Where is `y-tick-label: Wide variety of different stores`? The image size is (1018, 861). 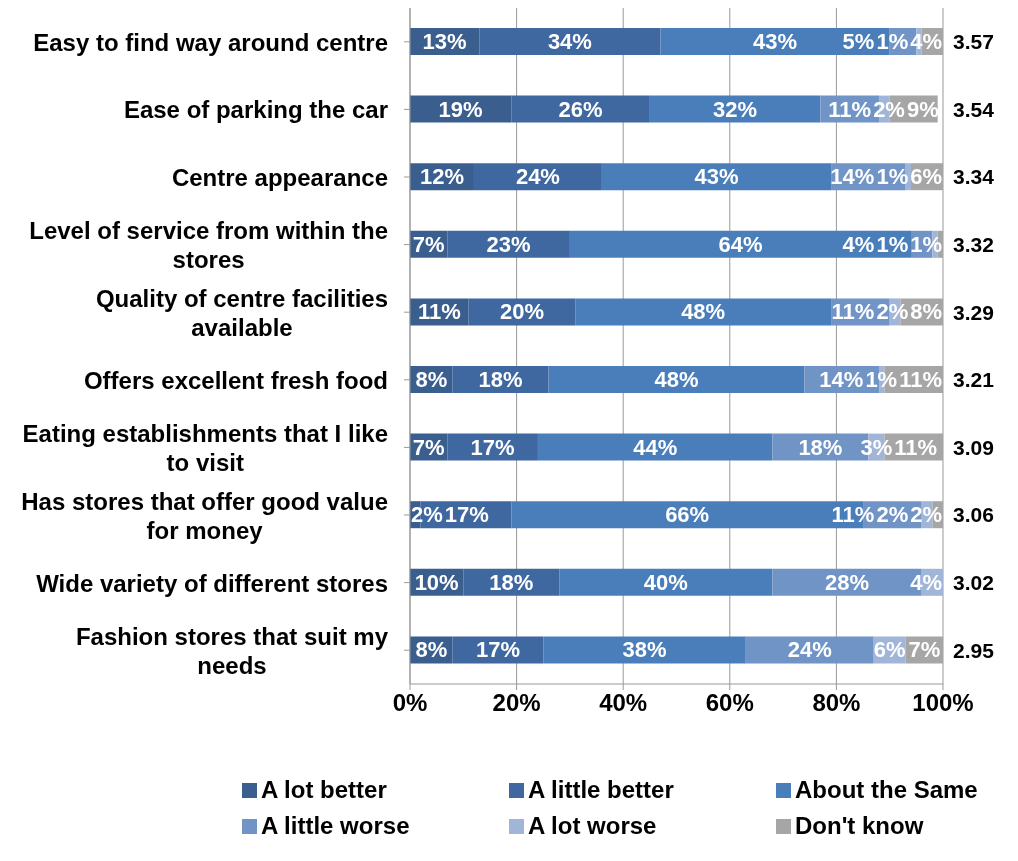 y-tick-label: Wide variety of different stores is located at coordinates (212, 583).